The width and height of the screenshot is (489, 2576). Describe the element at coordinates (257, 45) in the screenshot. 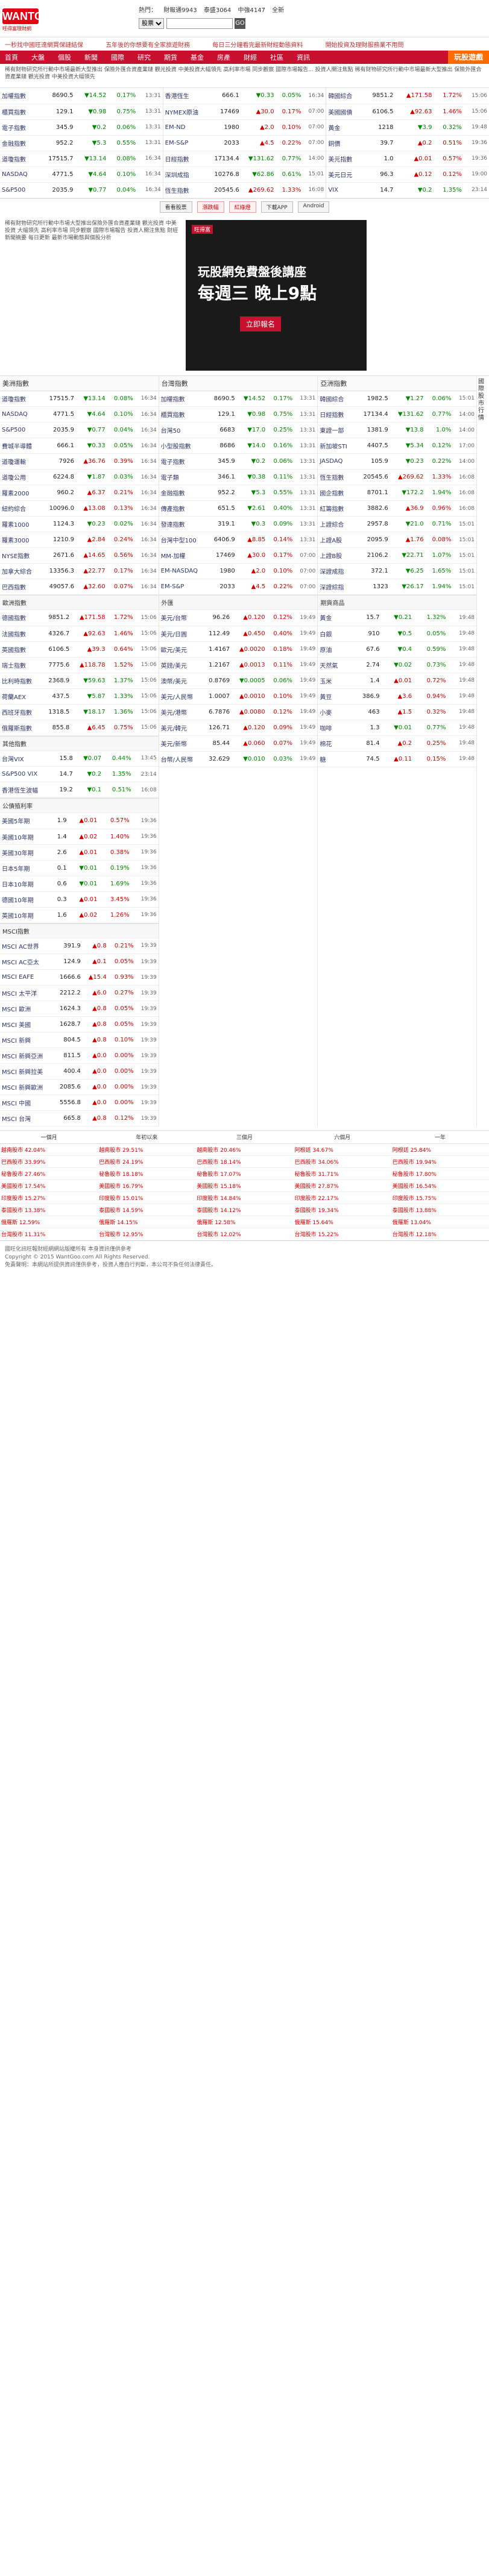

I see `service-link: 每日三分鐘看完最新財經動態資料` at that location.